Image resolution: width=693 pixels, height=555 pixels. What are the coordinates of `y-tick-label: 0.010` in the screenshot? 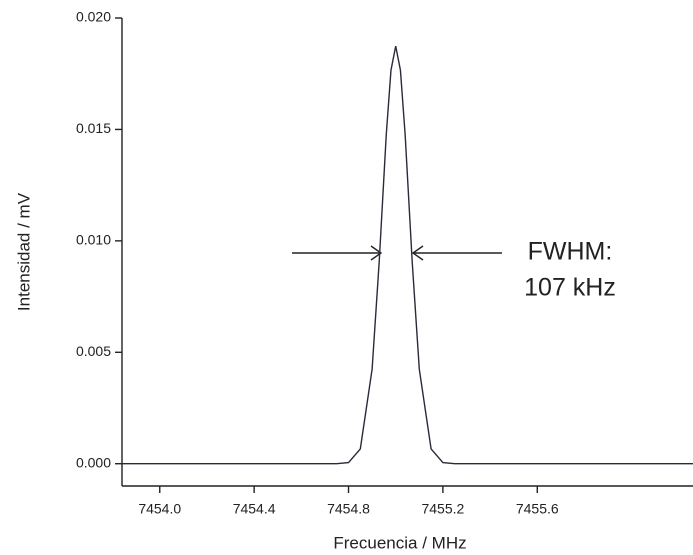 It's located at (93, 240).